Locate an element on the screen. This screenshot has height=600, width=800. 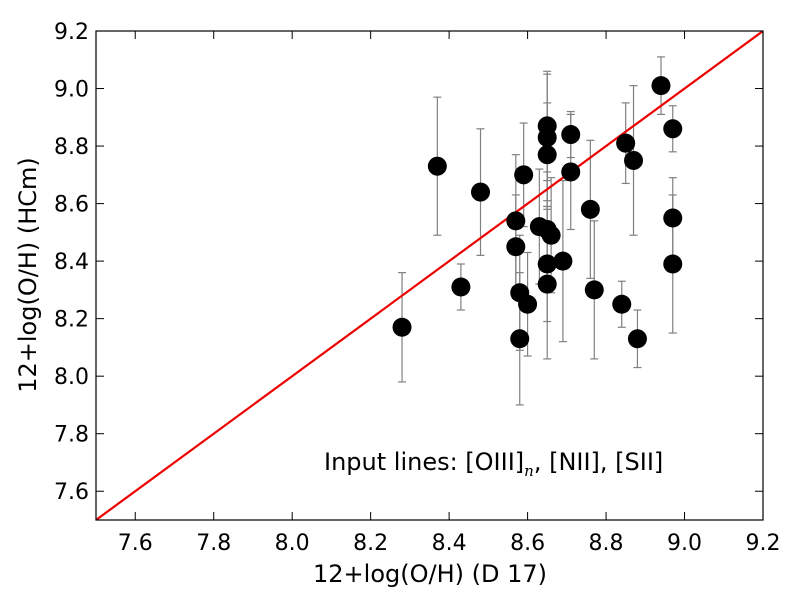
y-tick-label: 8.2 is located at coordinates (71, 320).